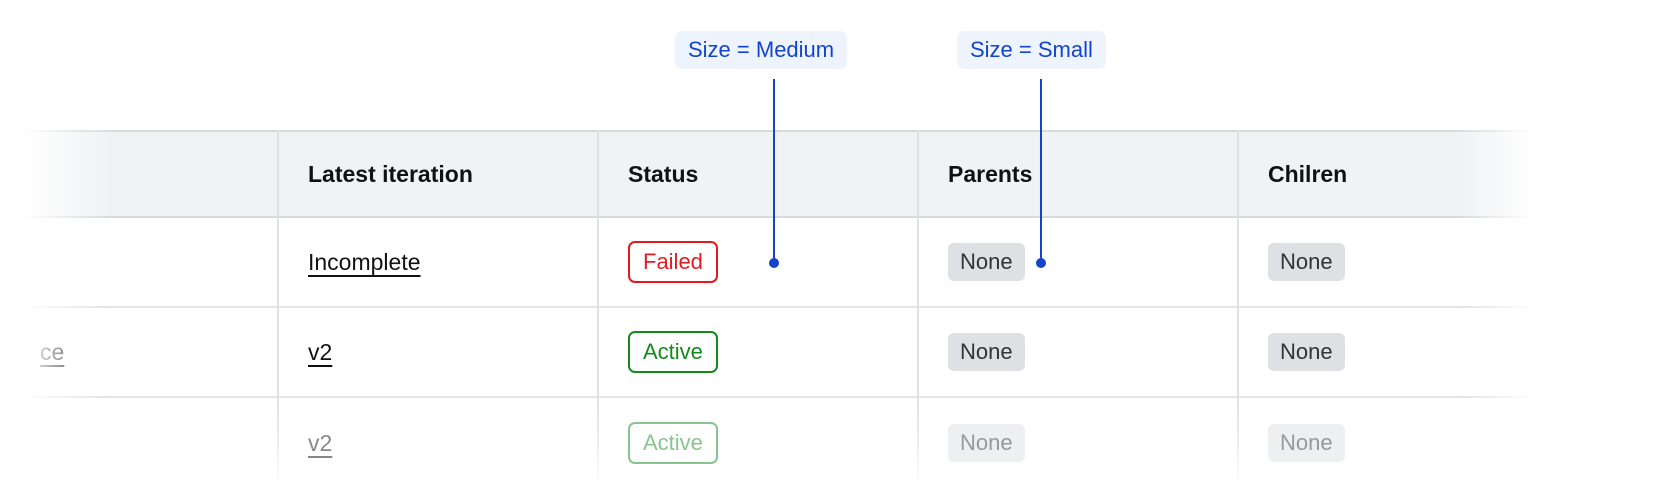  I want to click on column-header-children: Chilren, so click(1308, 173).